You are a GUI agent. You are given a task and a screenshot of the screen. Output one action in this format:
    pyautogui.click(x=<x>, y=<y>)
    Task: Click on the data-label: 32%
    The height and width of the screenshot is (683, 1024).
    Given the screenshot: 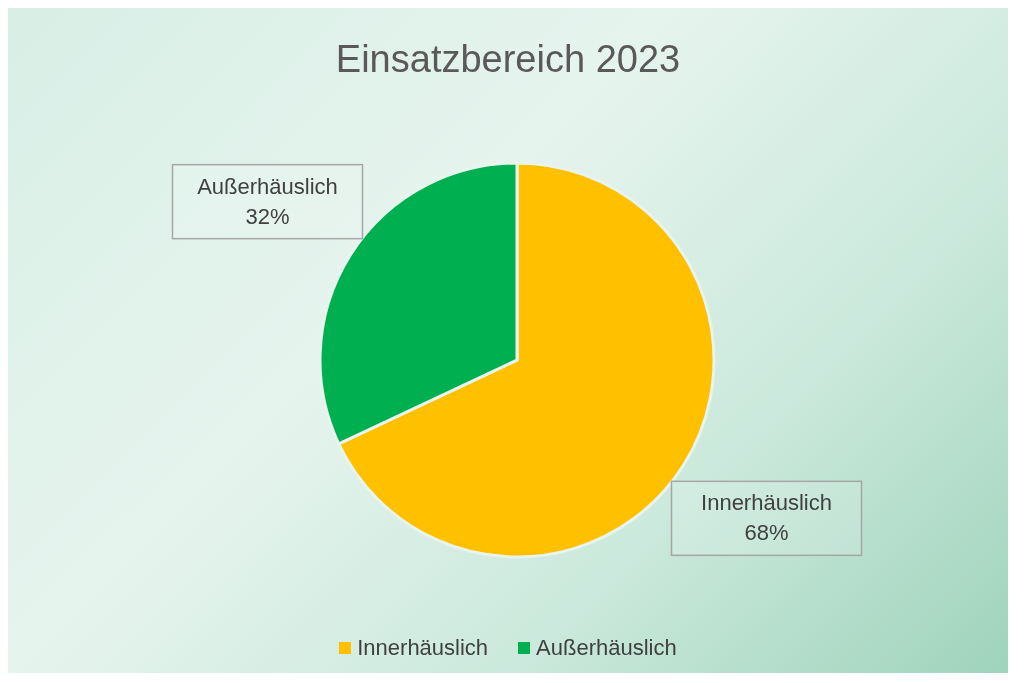 What is the action you would take?
    pyautogui.click(x=267, y=216)
    